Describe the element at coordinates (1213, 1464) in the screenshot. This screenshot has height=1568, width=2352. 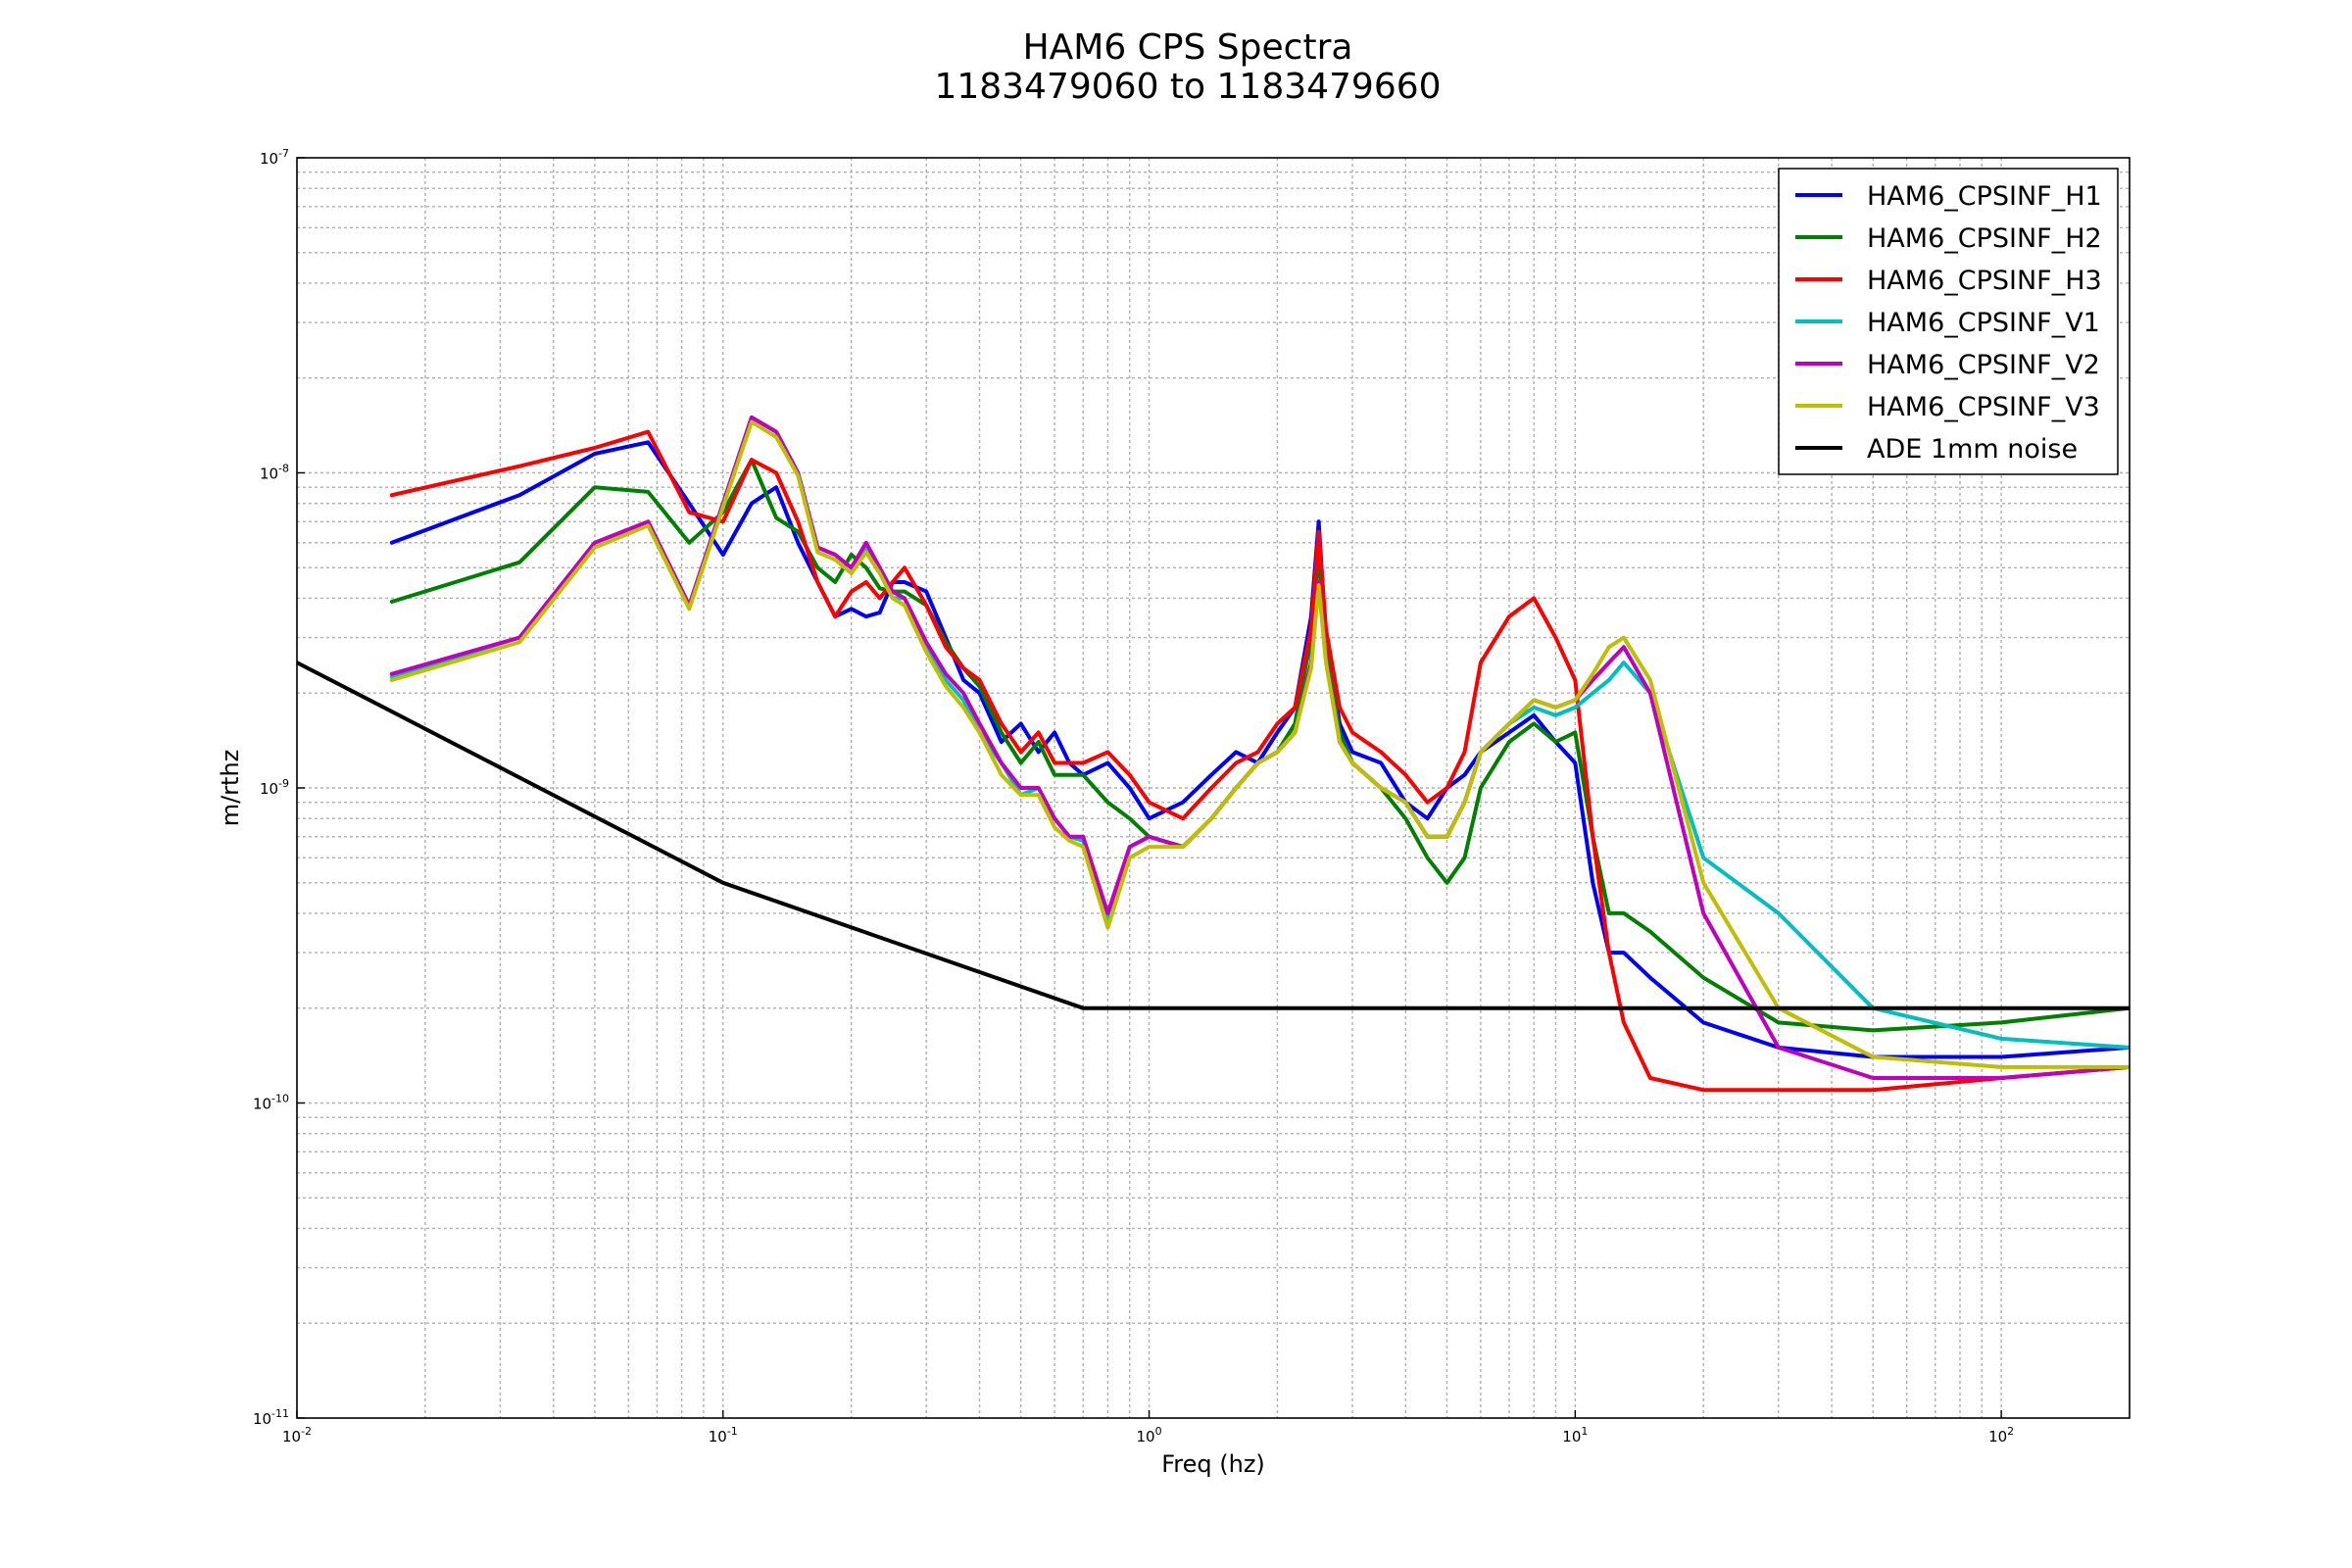
I see `x-axis-label: Freq (hz)` at that location.